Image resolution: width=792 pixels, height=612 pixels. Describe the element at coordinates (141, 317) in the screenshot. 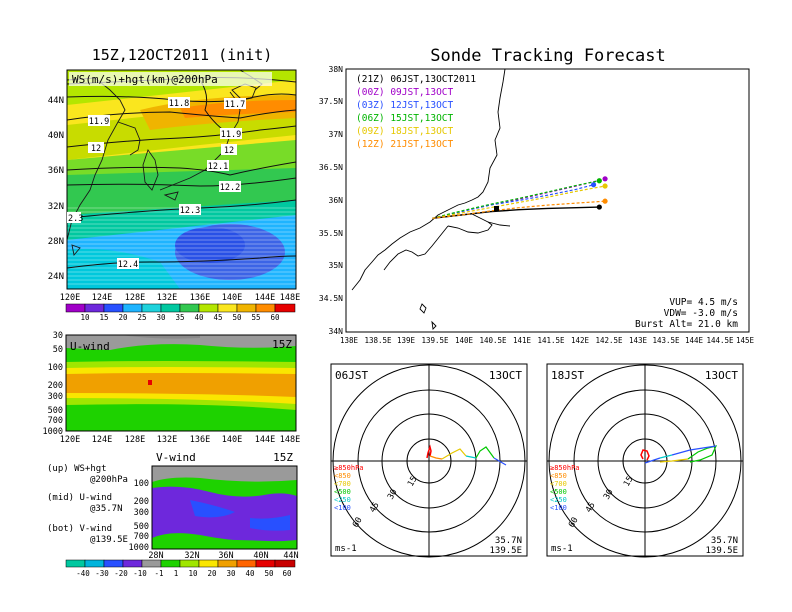

I see `colorbar-label: 25` at that location.